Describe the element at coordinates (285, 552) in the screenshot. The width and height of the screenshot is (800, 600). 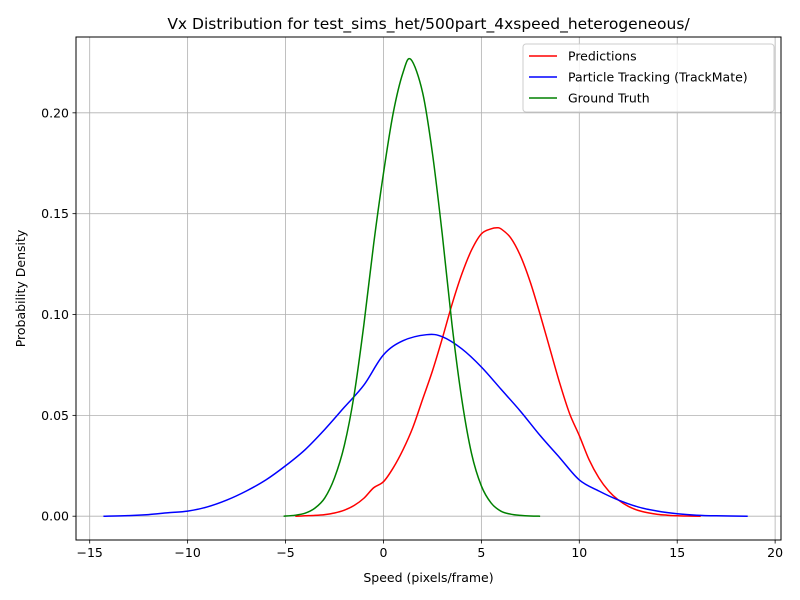
I see `x-tick-label: −5` at that location.